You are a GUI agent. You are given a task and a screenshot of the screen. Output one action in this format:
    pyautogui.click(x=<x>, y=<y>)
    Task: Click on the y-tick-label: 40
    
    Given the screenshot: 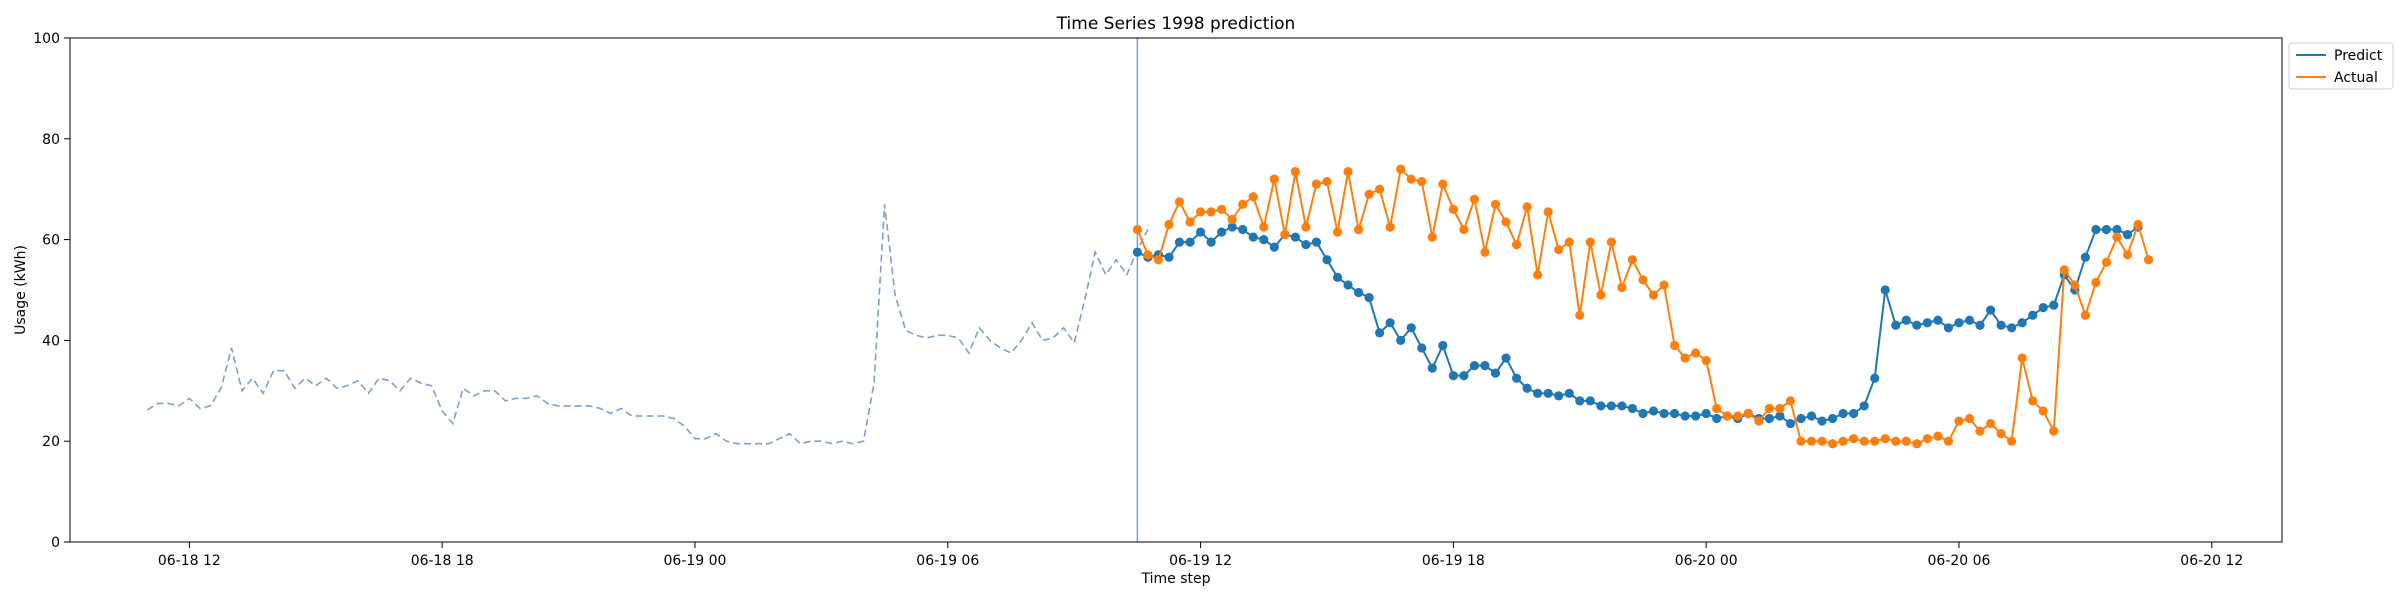 What is the action you would take?
    pyautogui.click(x=51, y=341)
    